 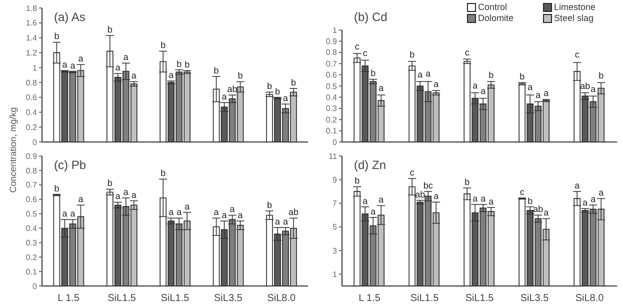 I want to click on y-tick-label: 1.2, so click(x=32, y=53).